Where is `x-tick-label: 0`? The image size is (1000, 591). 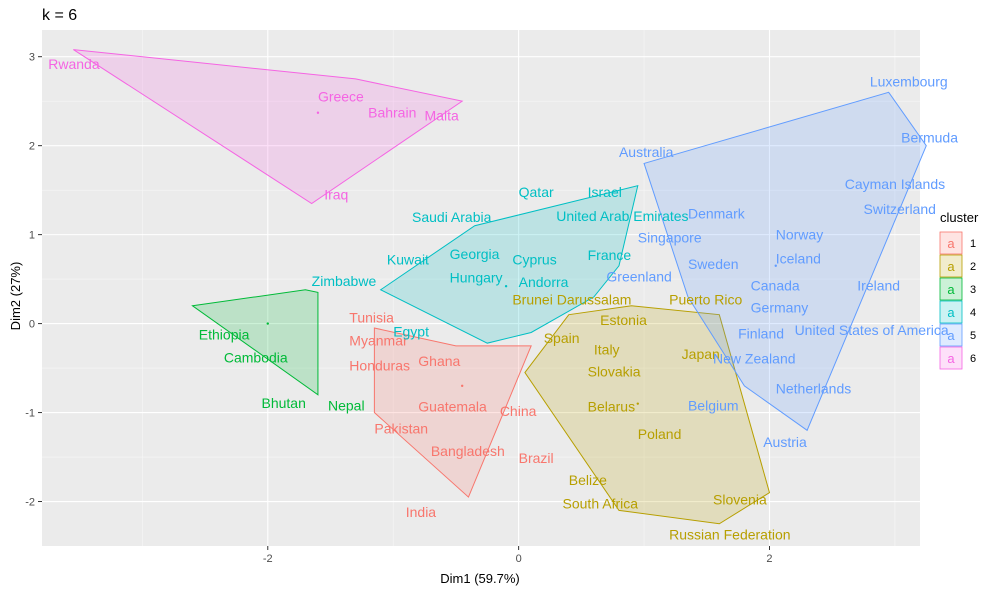 x-tick-label: 0 is located at coordinates (519, 559).